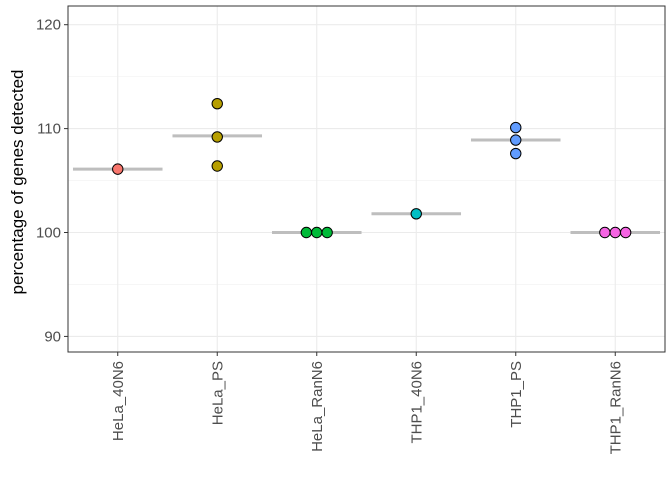 Image resolution: width=672 pixels, height=480 pixels. I want to click on y-tick-label: 120, so click(48, 25).